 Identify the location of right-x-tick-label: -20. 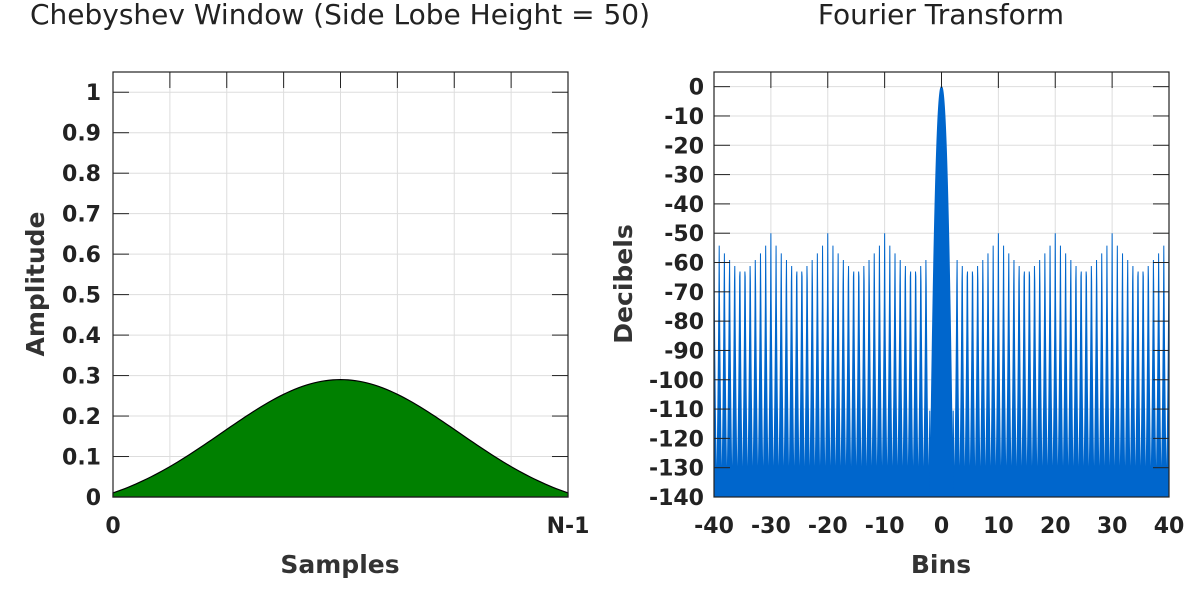
(828, 526).